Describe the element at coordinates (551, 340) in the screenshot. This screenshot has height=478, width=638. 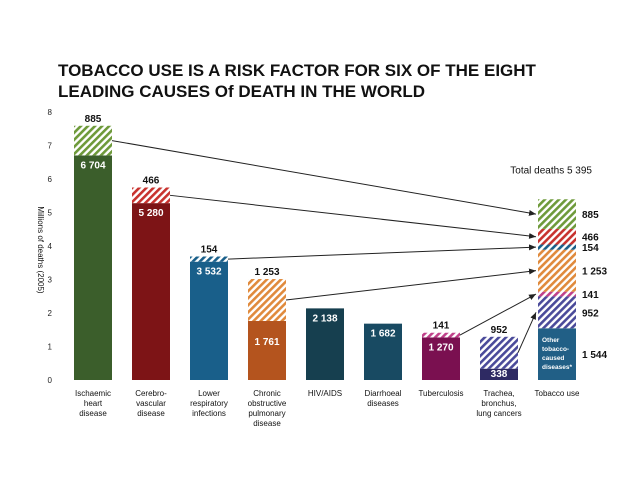
I see `other-tobacco-caused-label: Other` at that location.